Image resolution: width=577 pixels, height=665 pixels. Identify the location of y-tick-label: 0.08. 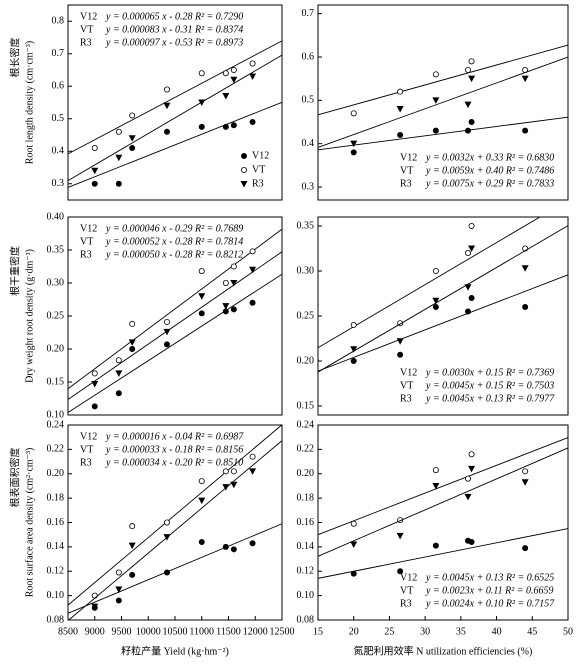
(306, 619).